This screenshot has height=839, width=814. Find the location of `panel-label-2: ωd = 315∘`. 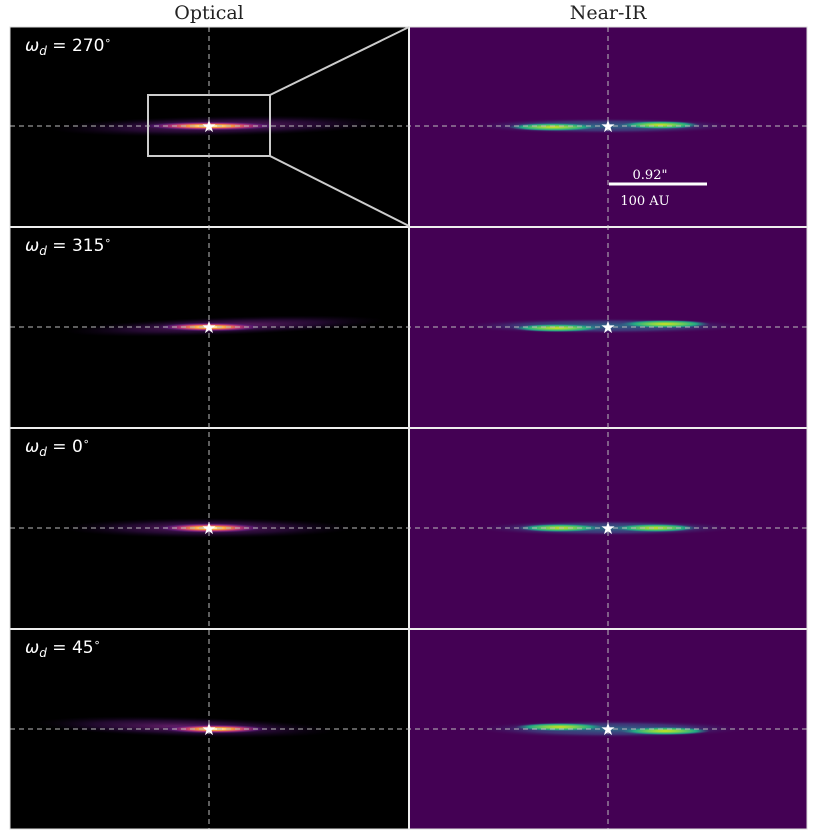

panel-label-2: ωd = 315∘ is located at coordinates (68, 246).